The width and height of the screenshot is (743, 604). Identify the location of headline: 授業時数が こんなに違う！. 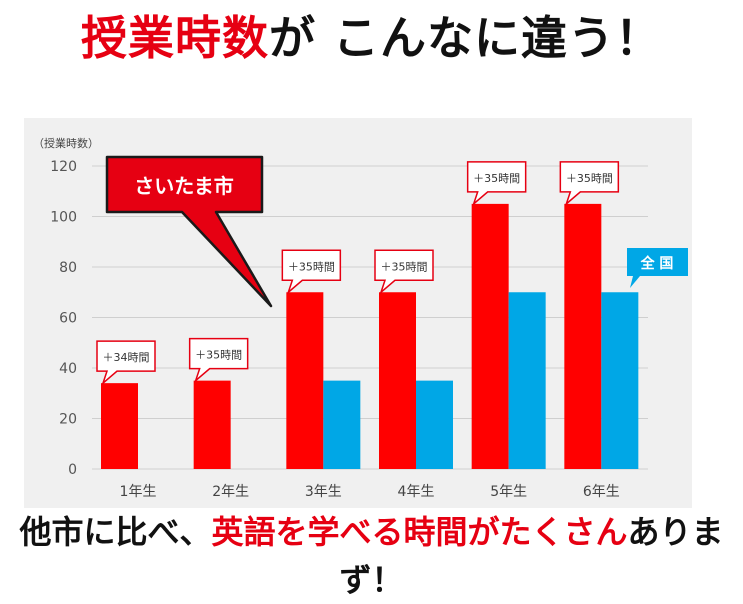
(371, 38).